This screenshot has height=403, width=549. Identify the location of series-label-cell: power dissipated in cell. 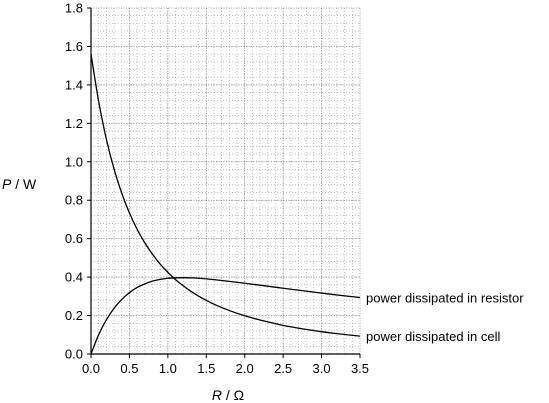
(433, 336).